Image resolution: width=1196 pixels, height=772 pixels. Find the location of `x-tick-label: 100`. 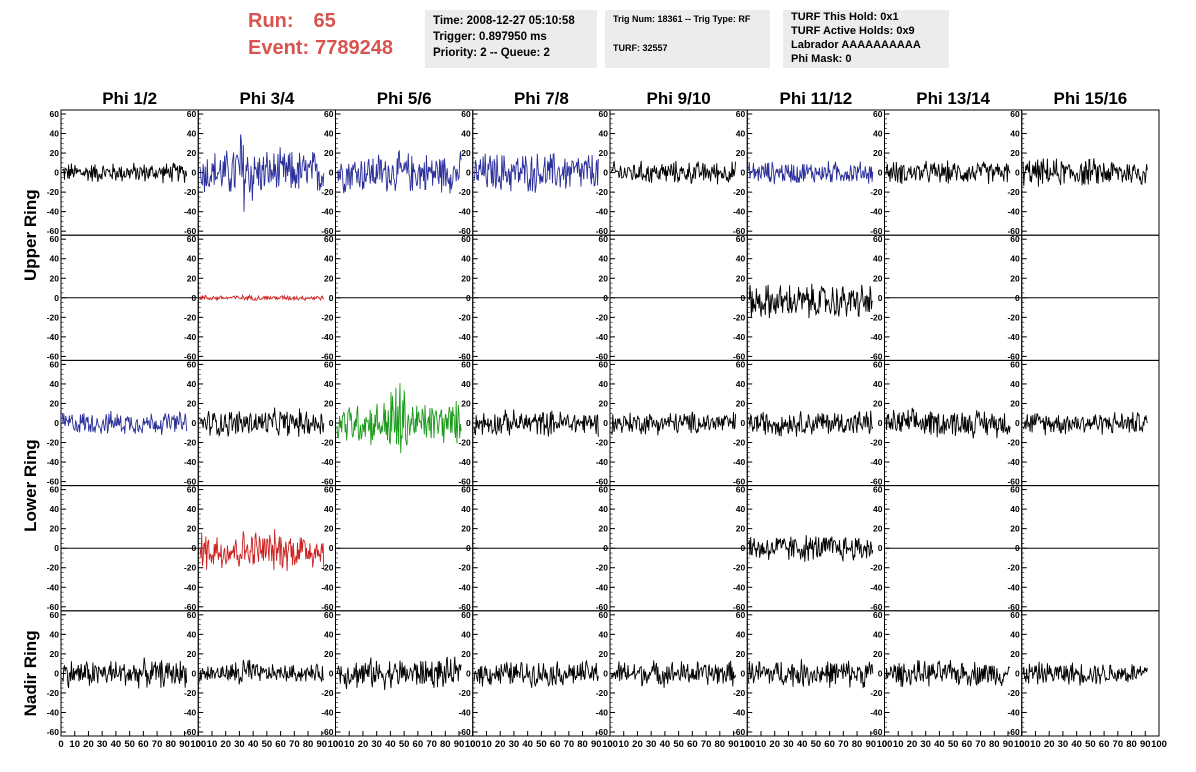

x-tick-label: 100 is located at coordinates (198, 744).